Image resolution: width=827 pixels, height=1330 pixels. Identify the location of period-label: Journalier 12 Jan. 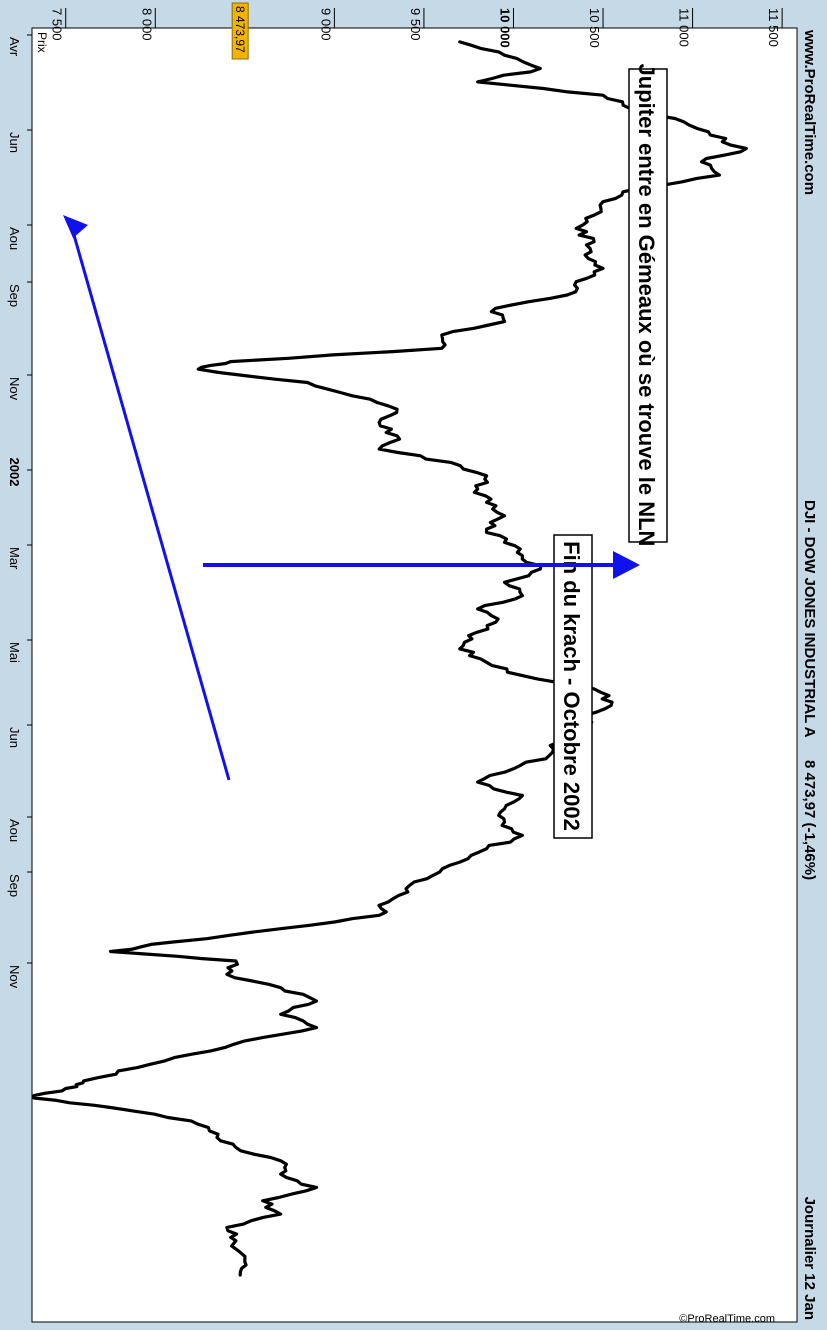
(809, 1258).